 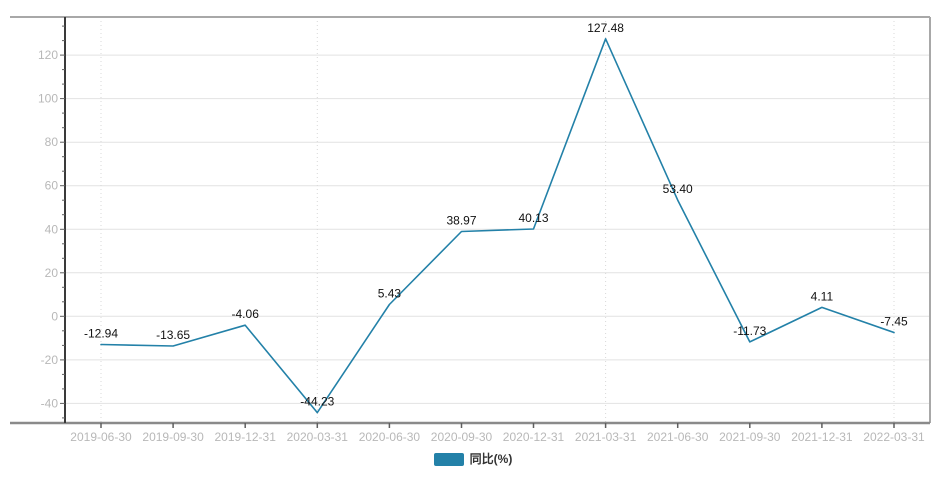 I want to click on svg-text: -20, so click(x=50, y=360).